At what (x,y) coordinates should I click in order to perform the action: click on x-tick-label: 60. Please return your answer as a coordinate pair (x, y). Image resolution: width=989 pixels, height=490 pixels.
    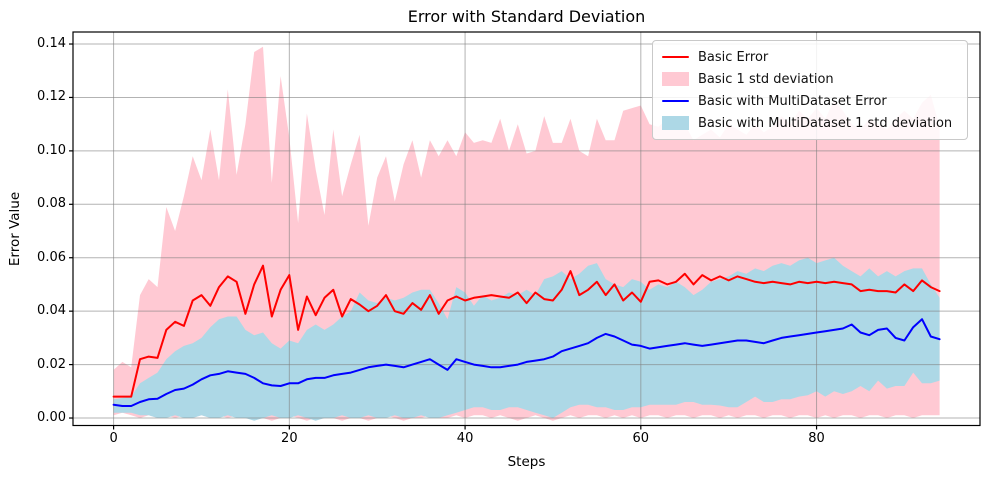
    Looking at the image, I should click on (641, 438).